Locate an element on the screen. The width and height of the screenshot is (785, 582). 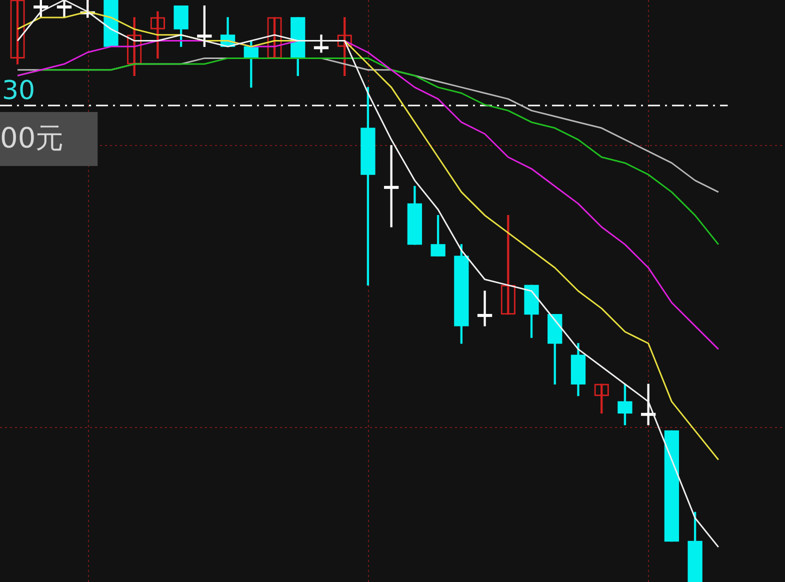
annotation: 30 is located at coordinates (19, 91).